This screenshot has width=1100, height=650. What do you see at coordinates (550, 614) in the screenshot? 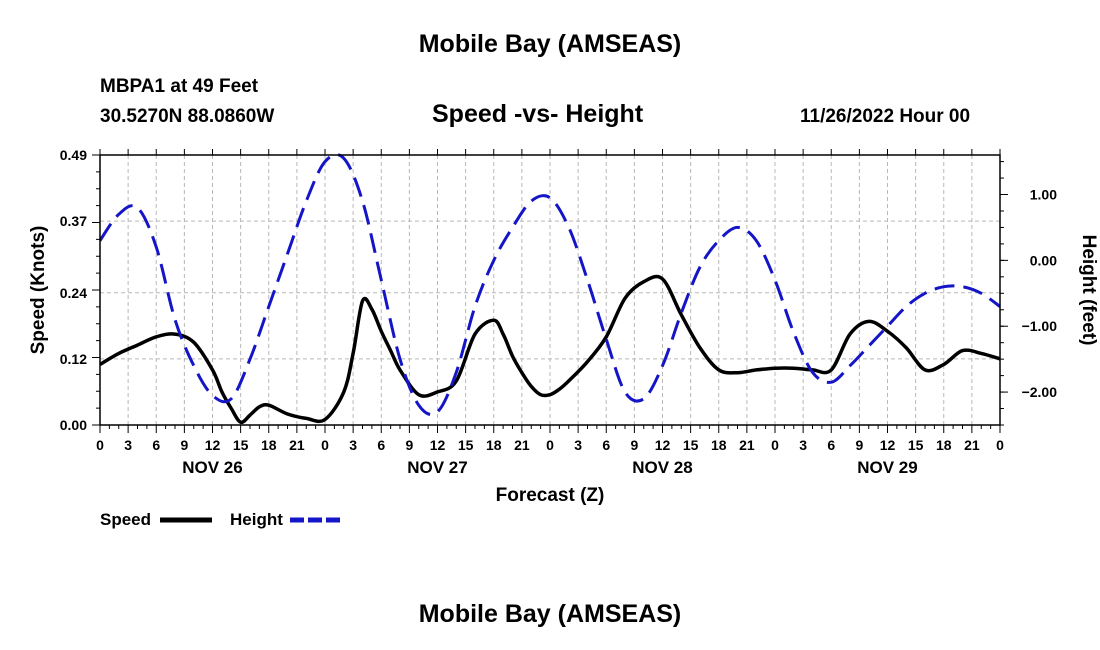
I see `footer-title: Mobile Bay (AMSEAS)` at bounding box center [550, 614].